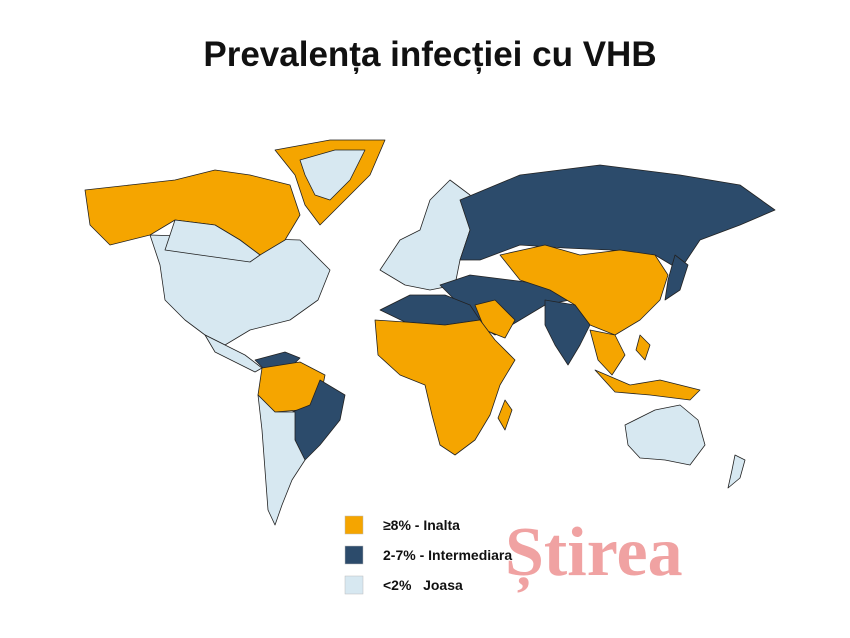  I want to click on legend-label: 2-7% - Intermediara, so click(447, 555).